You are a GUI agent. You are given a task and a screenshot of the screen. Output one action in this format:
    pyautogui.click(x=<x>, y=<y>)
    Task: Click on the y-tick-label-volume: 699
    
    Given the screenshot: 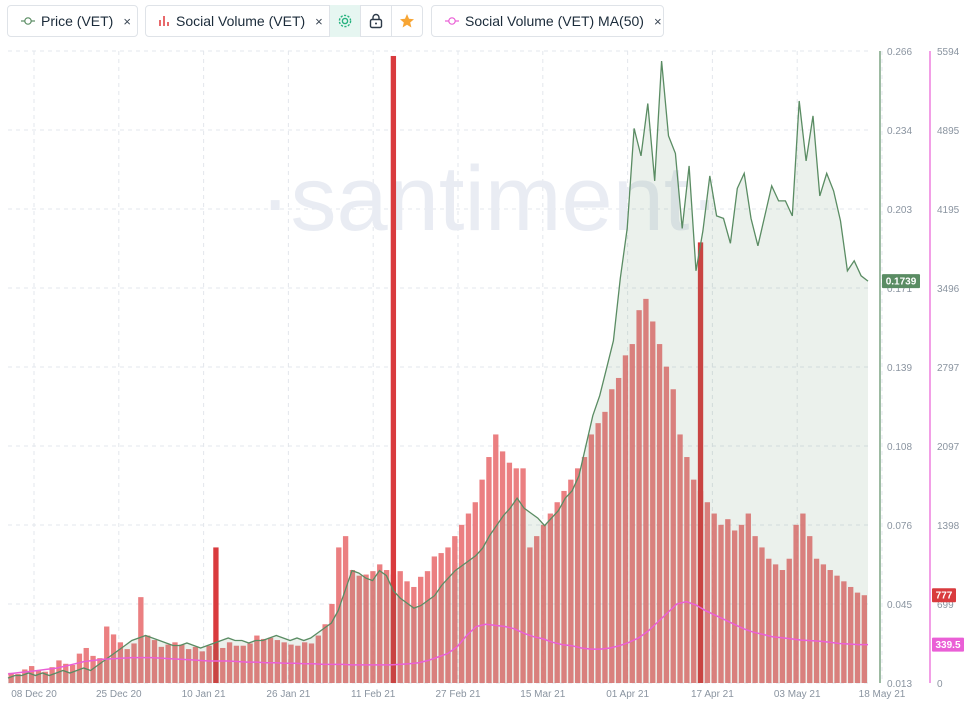 What is the action you would take?
    pyautogui.click(x=945, y=605)
    